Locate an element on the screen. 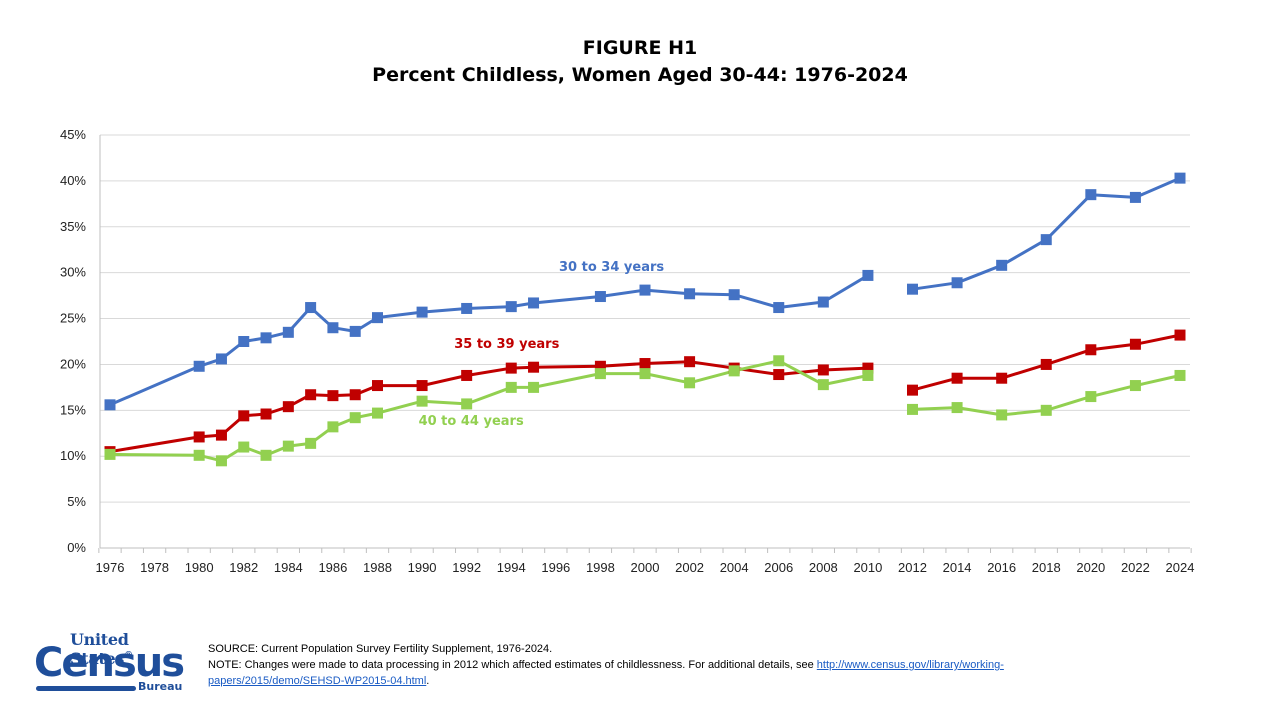 The image size is (1280, 720). y-axis-ticks: 0% 5% 10% 15% 20% 25% 30% 35% 40% 45% is located at coordinates (73, 341).